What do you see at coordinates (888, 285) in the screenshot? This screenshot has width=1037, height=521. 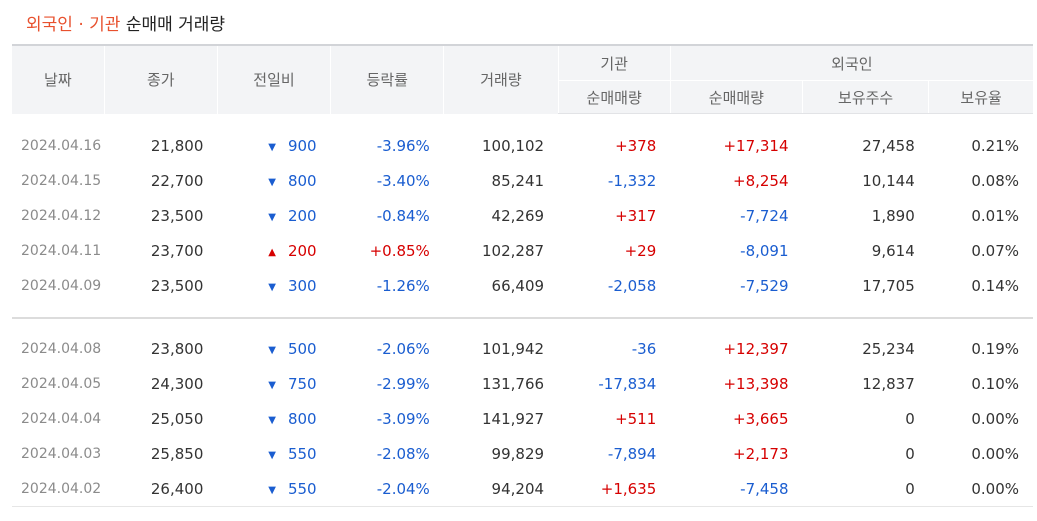 I see `holdings-cell: 17,705` at bounding box center [888, 285].